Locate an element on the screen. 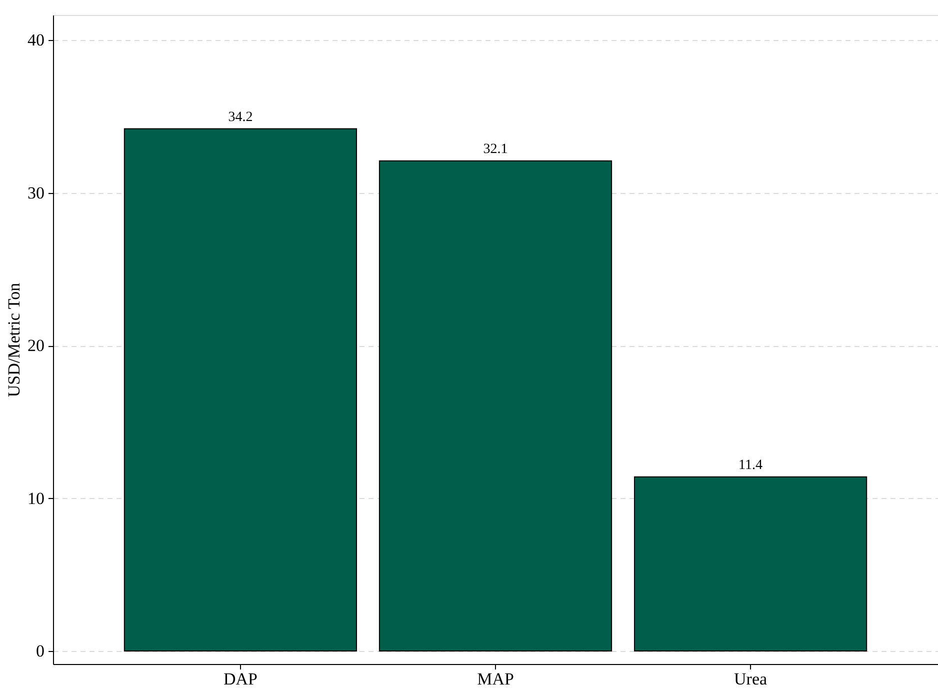 The height and width of the screenshot is (692, 938). y-tick-label: 40 is located at coordinates (36, 40).